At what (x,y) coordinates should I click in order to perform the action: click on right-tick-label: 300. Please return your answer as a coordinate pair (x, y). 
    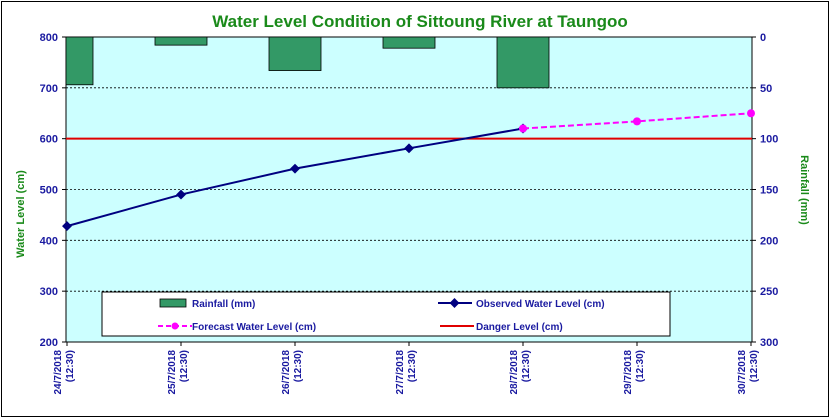
    Looking at the image, I should click on (769, 343).